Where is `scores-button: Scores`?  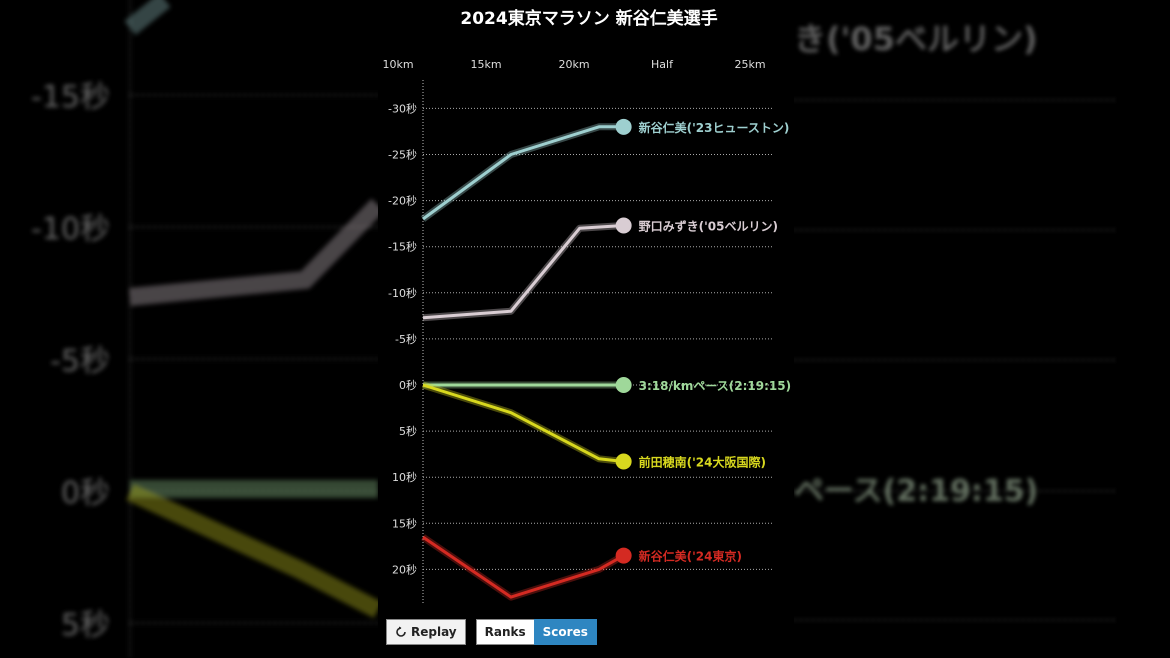 scores-button: Scores is located at coordinates (565, 632).